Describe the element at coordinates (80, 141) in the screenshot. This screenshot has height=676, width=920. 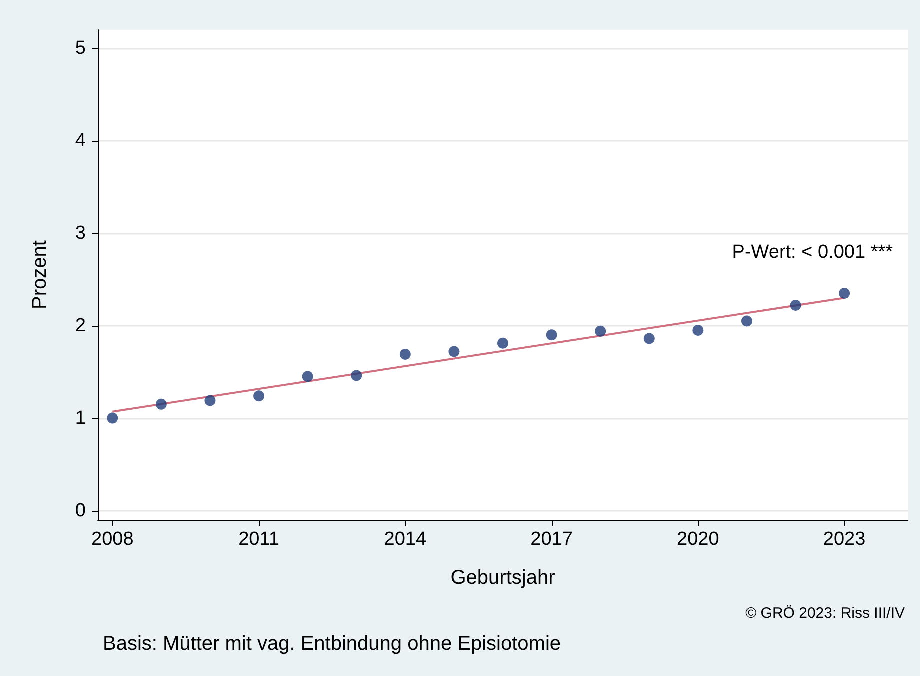
I see `y-tick-label: 4` at that location.